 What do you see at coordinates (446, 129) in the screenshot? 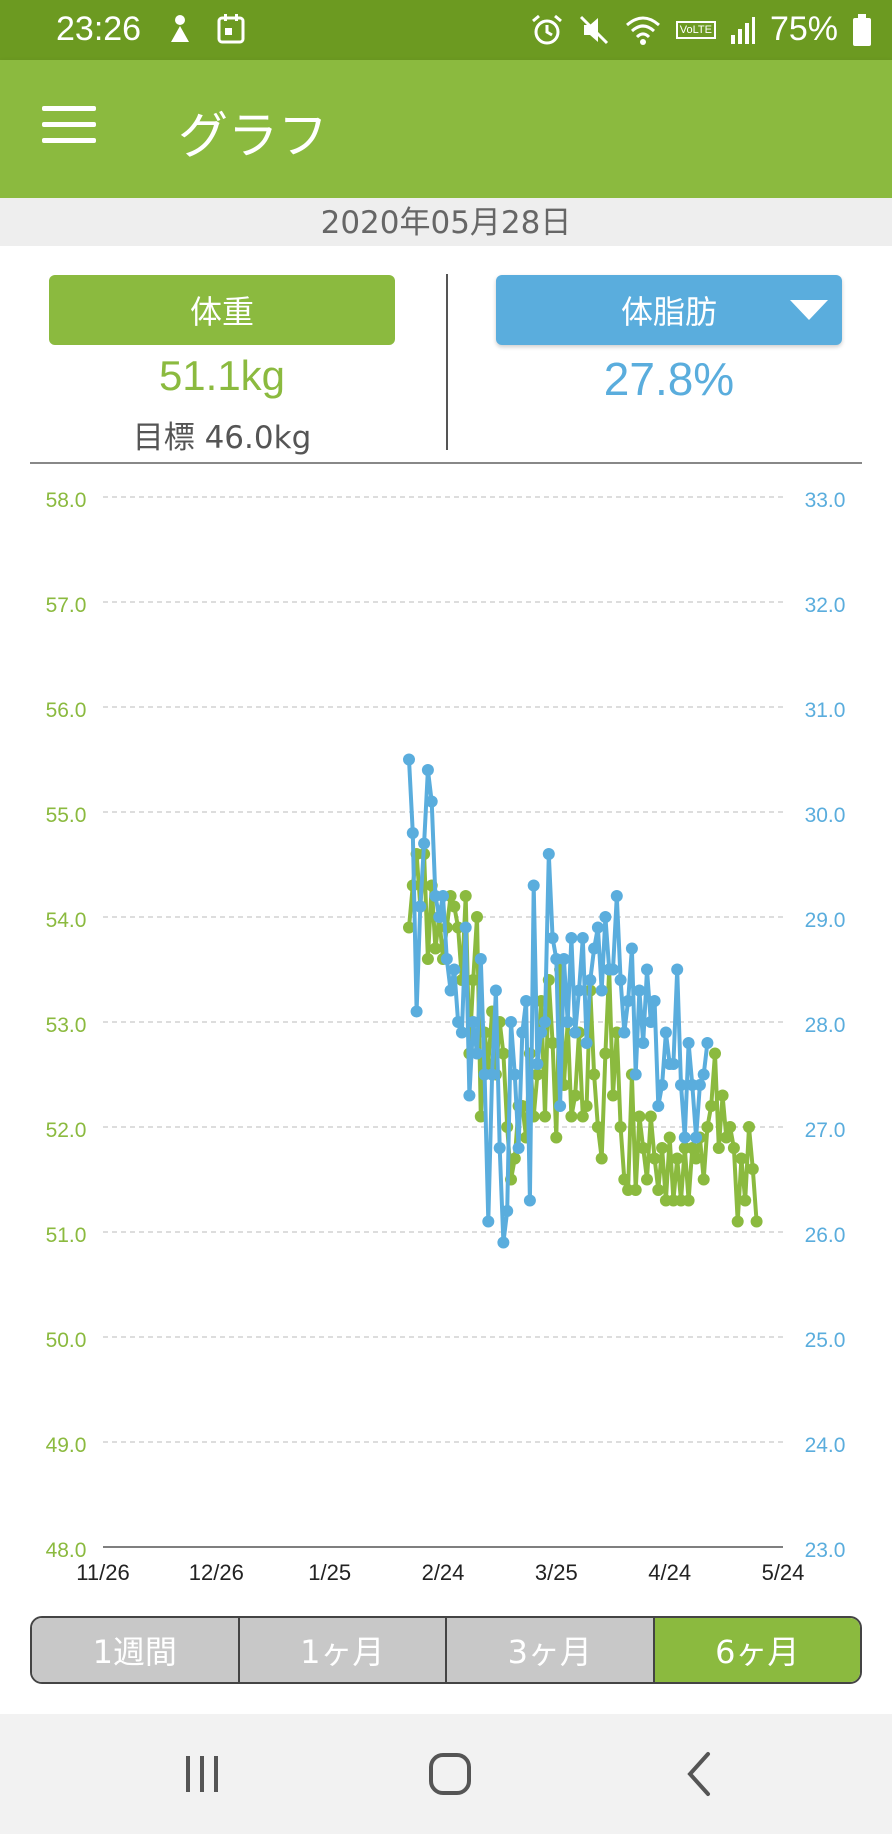
I see `app-bar: グラフ` at bounding box center [446, 129].